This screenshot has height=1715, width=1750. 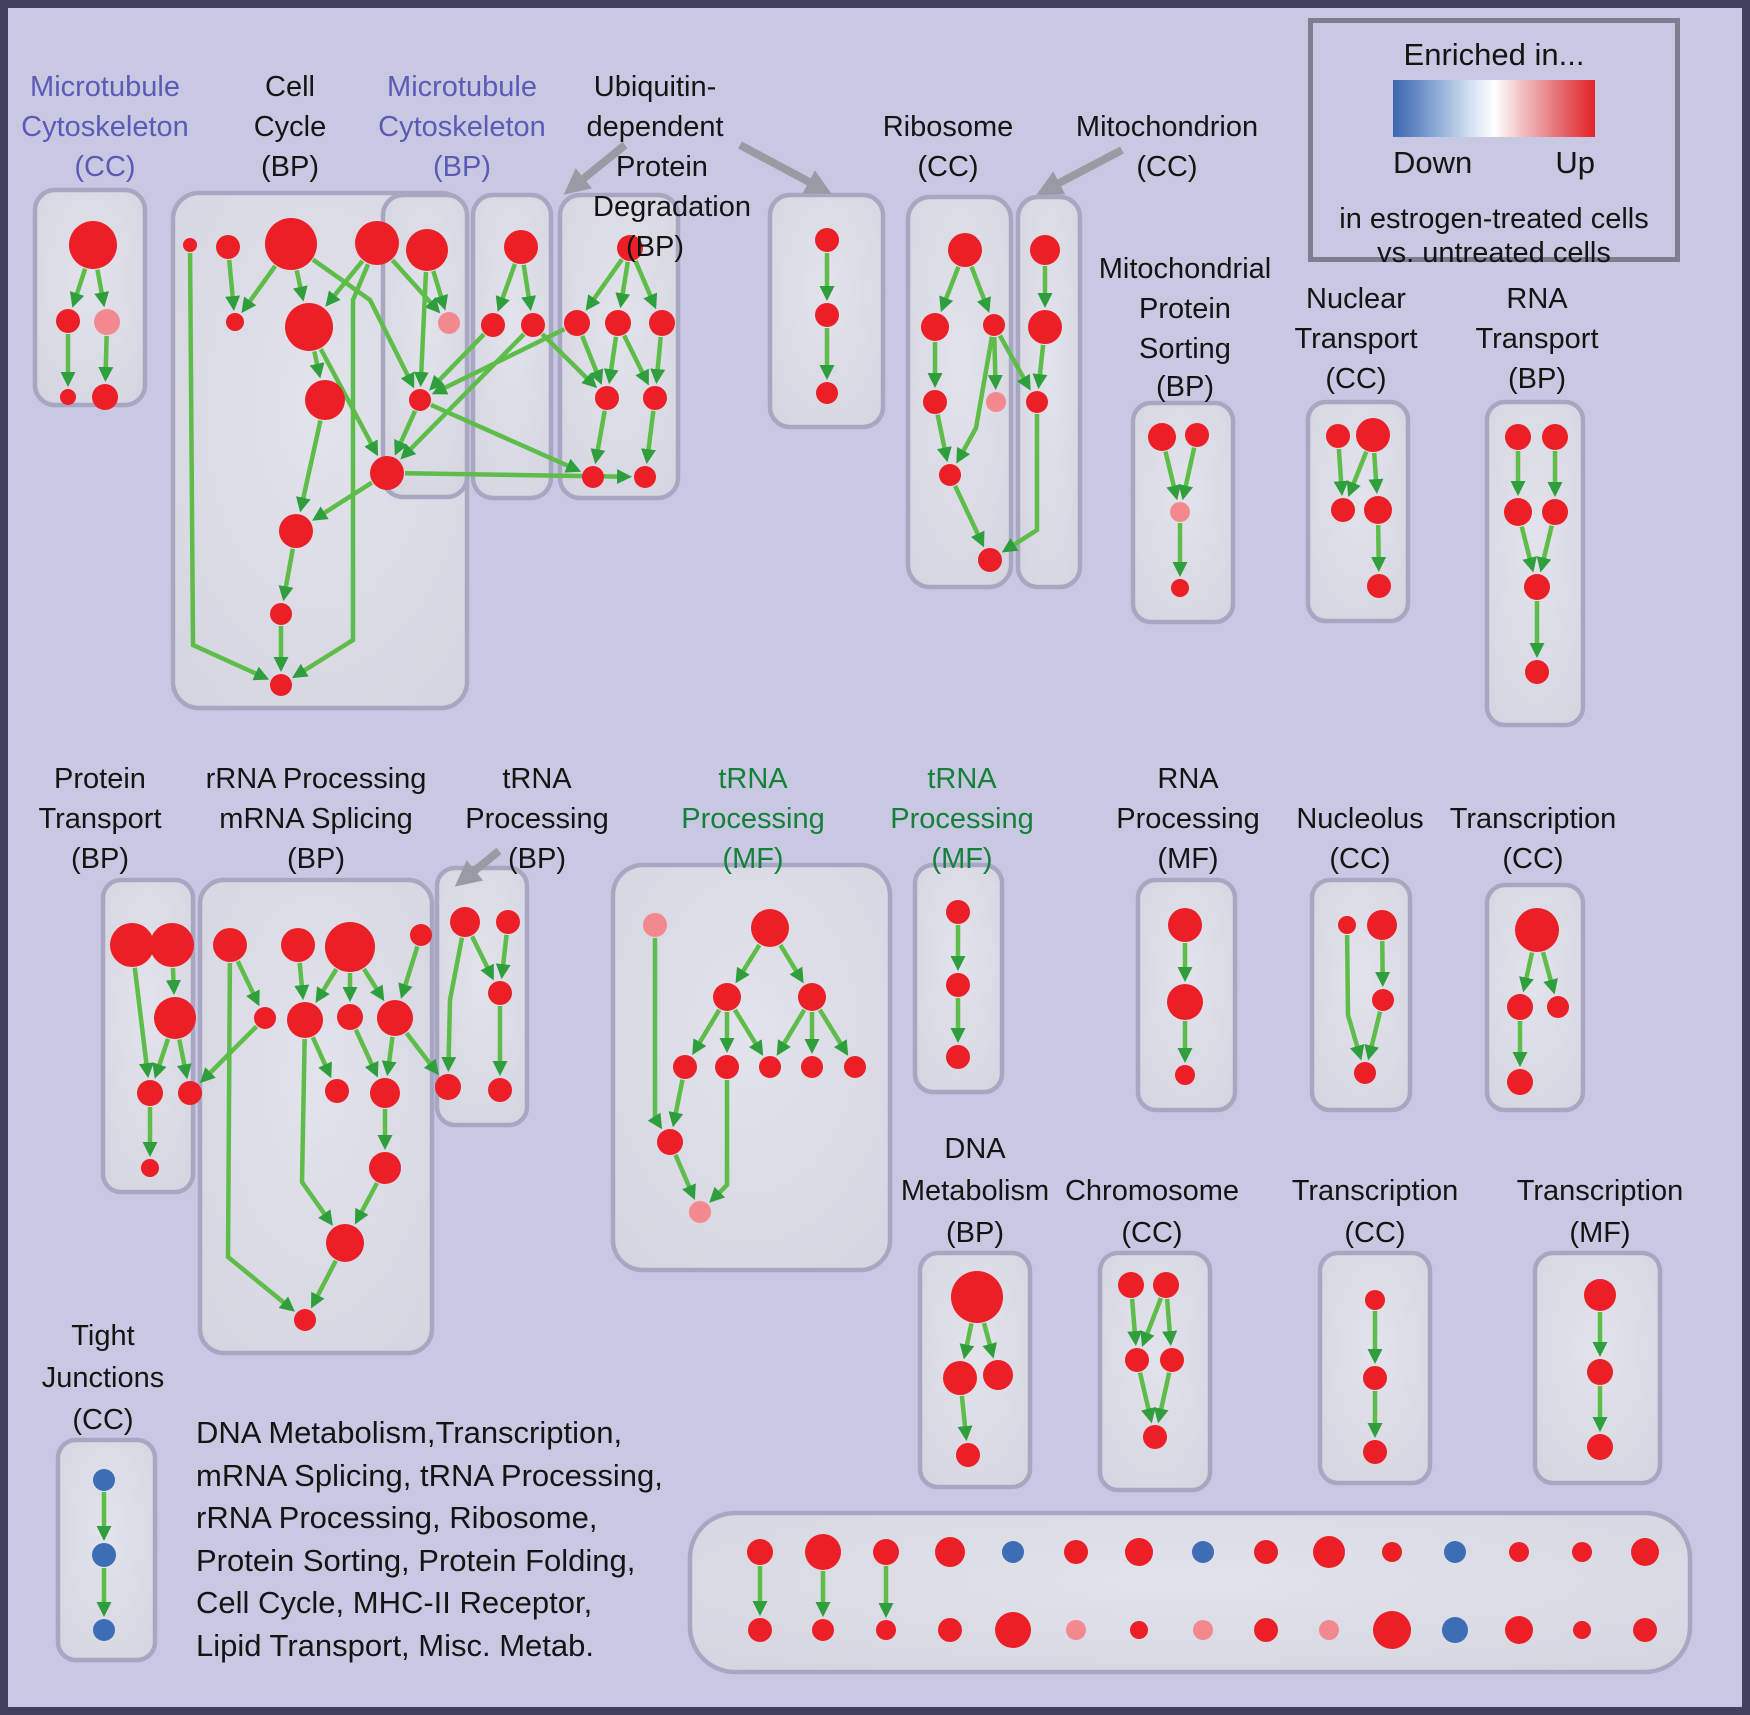 I want to click on legend-down-label: Down, so click(x=1433, y=162).